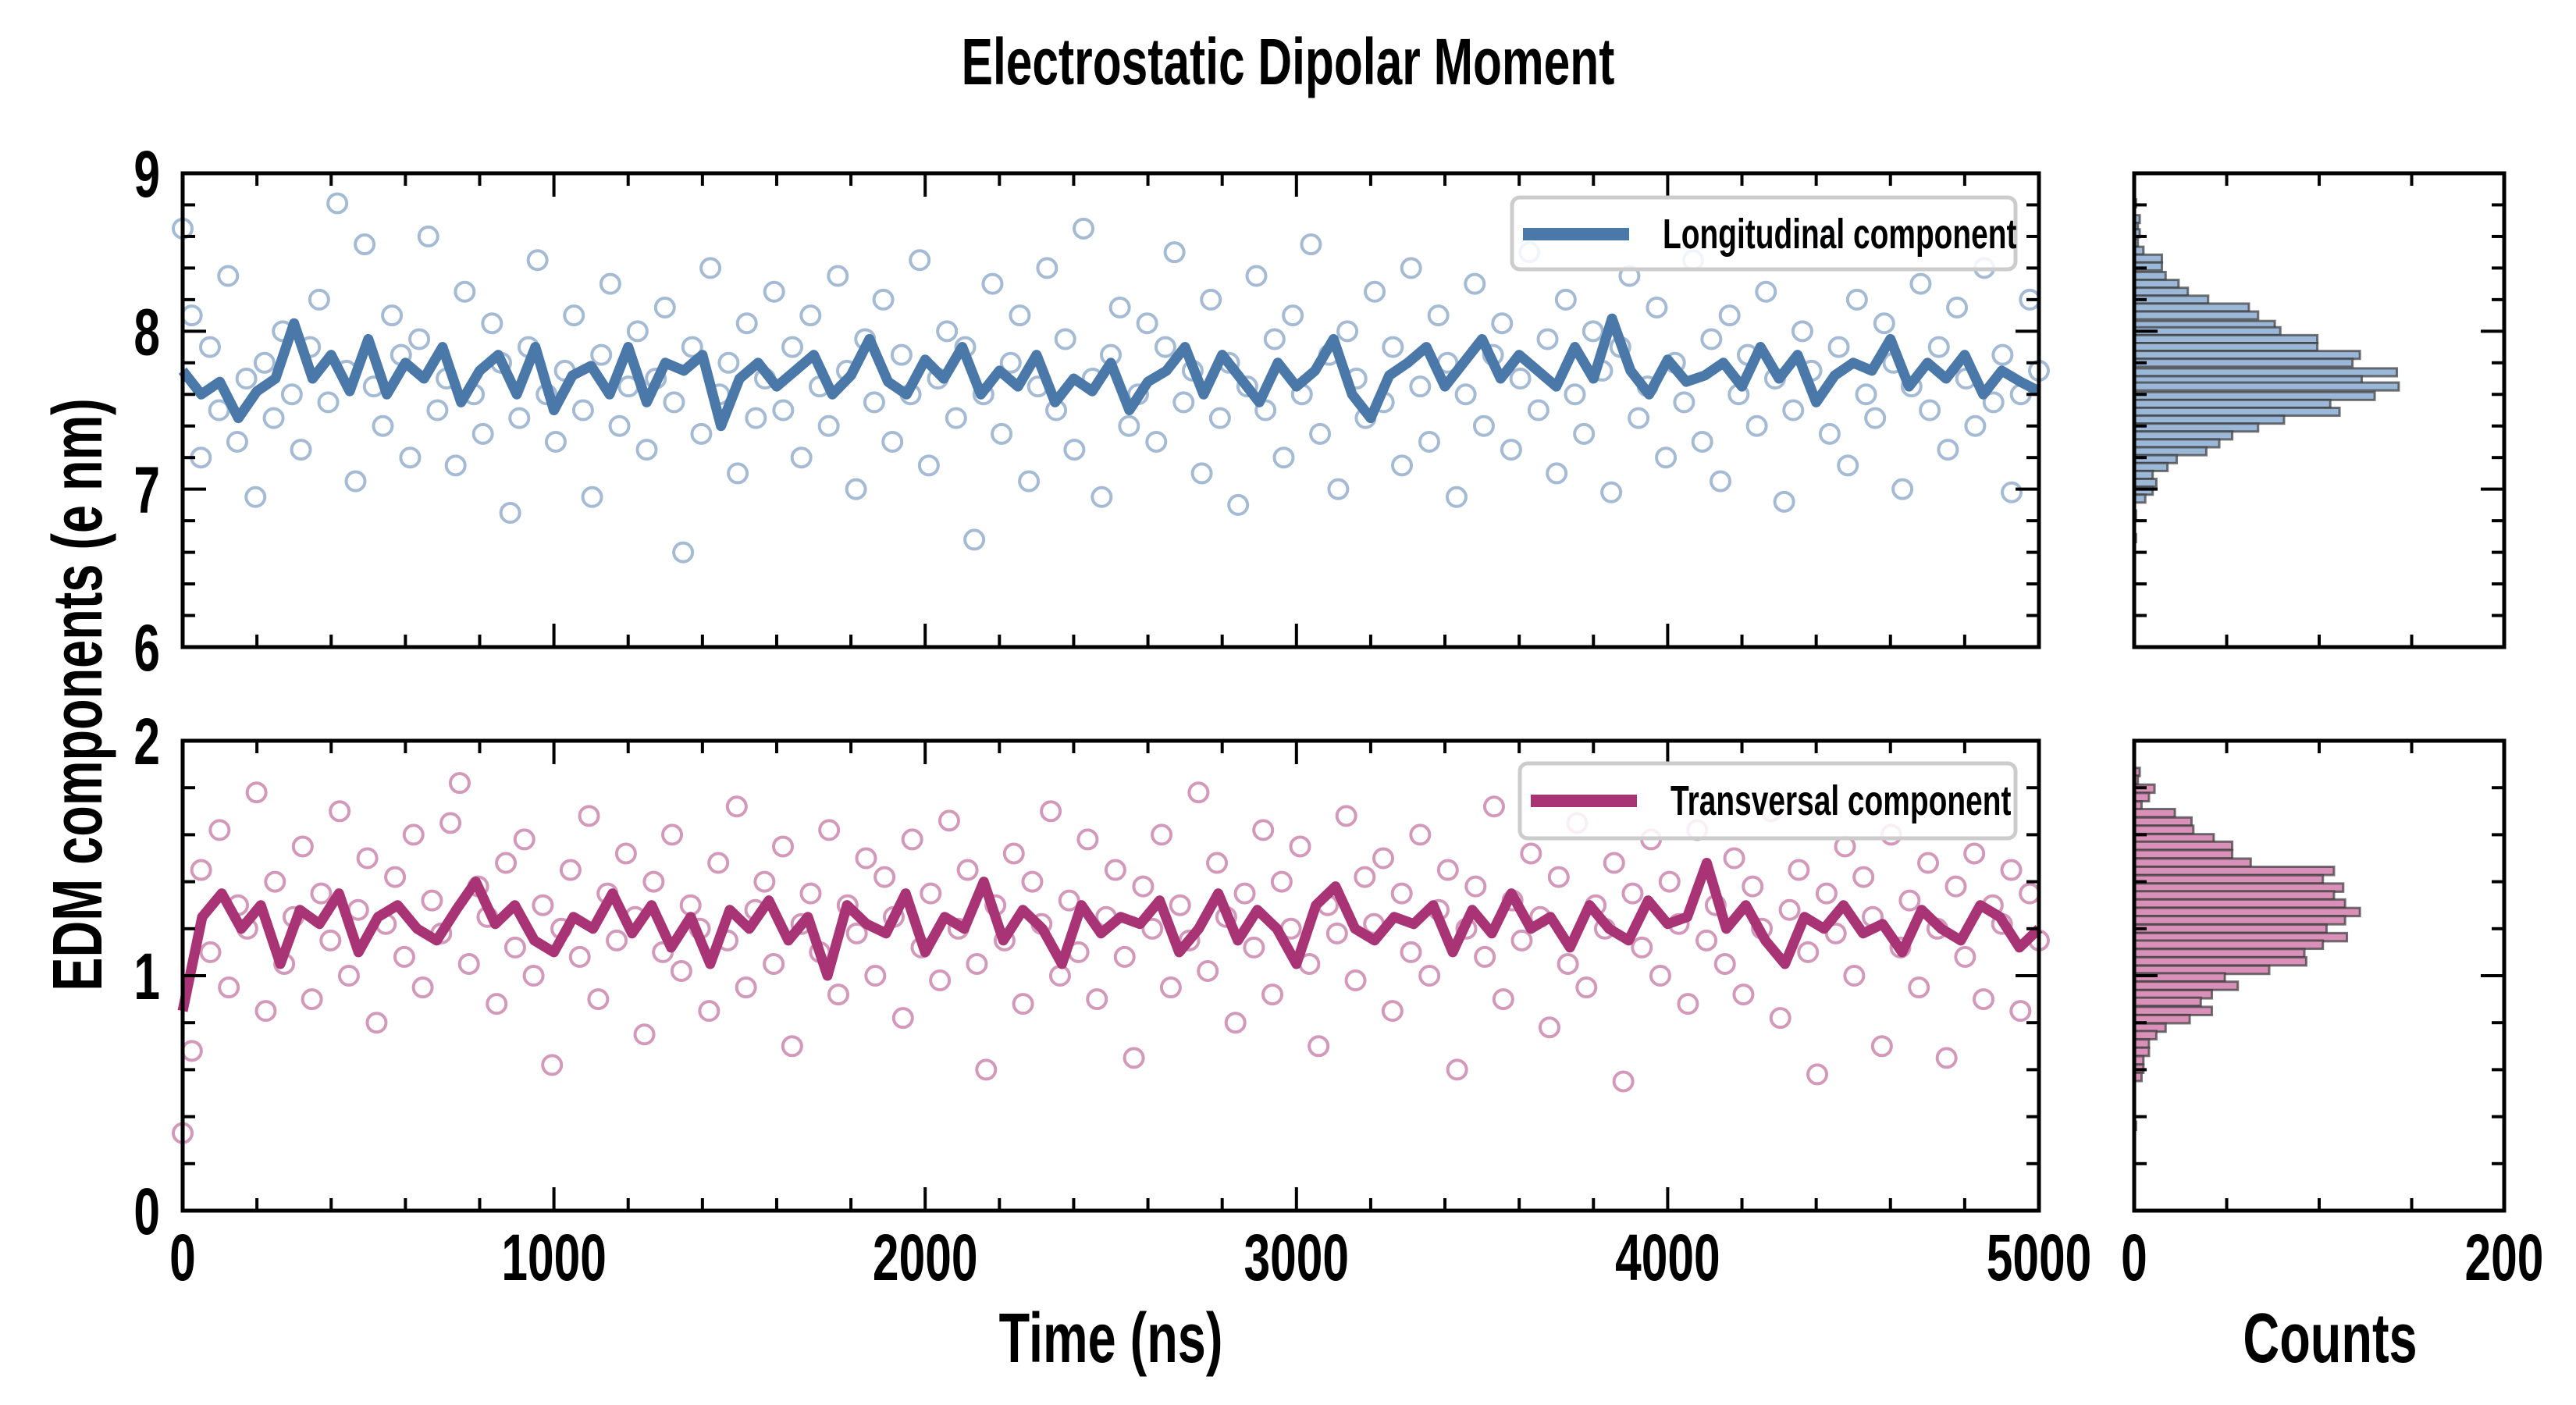 The image size is (2576, 1405). What do you see at coordinates (554, 1257) in the screenshot?
I see `x-tick-label: 1000` at bounding box center [554, 1257].